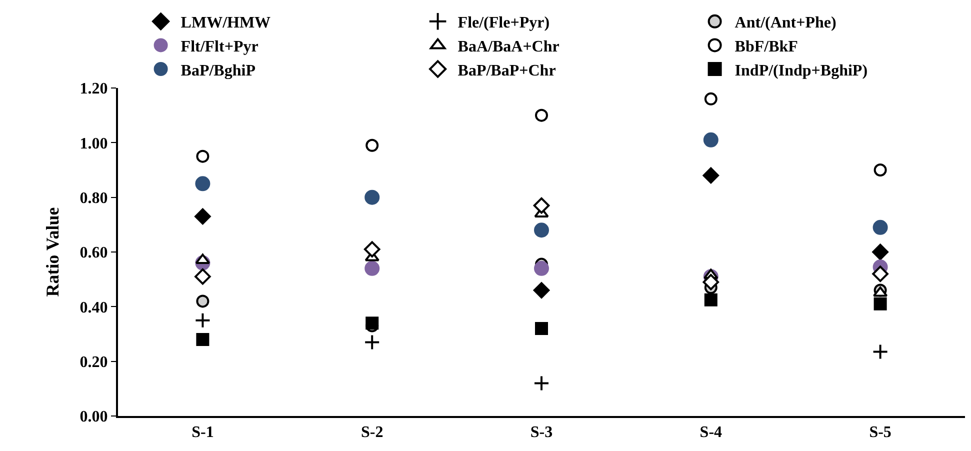  I want to click on x-tick-label: S-3, so click(541, 433).